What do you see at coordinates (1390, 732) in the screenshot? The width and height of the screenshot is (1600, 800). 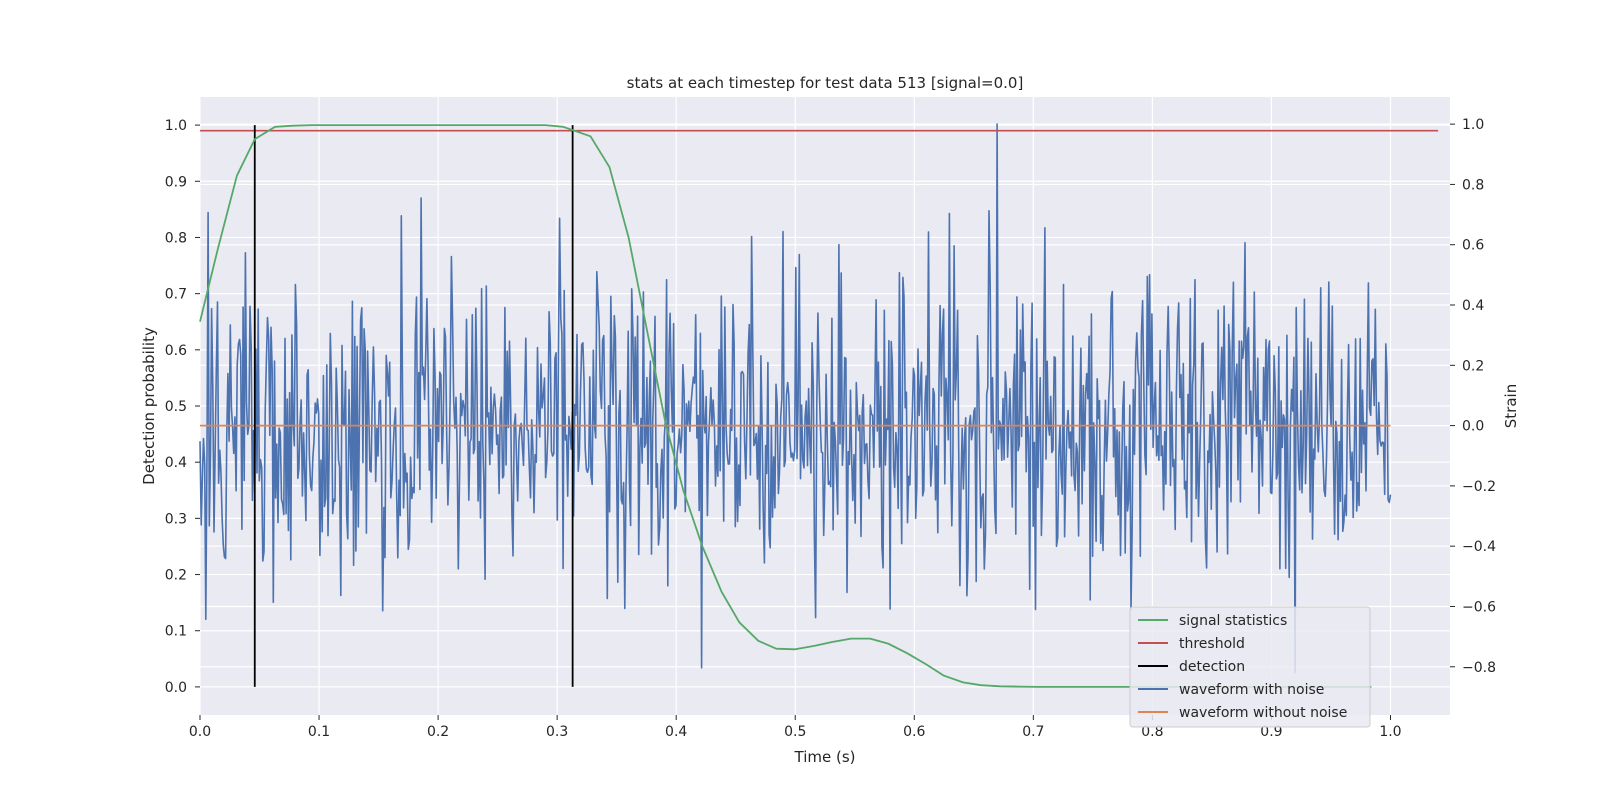 I see `x-tick-label: 1.0` at bounding box center [1390, 732].